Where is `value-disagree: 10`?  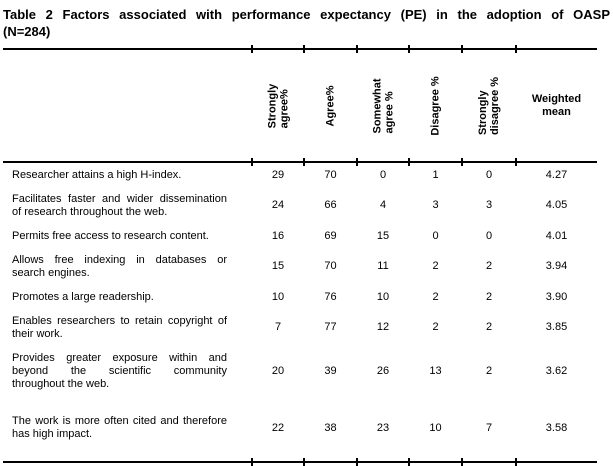 value-disagree: 10 is located at coordinates (435, 427).